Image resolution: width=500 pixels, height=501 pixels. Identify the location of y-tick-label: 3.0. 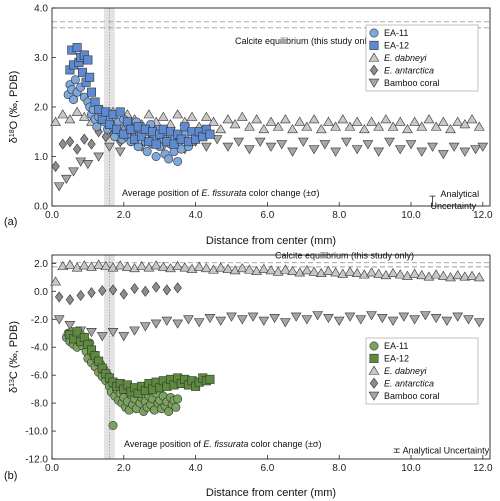
(41, 58).